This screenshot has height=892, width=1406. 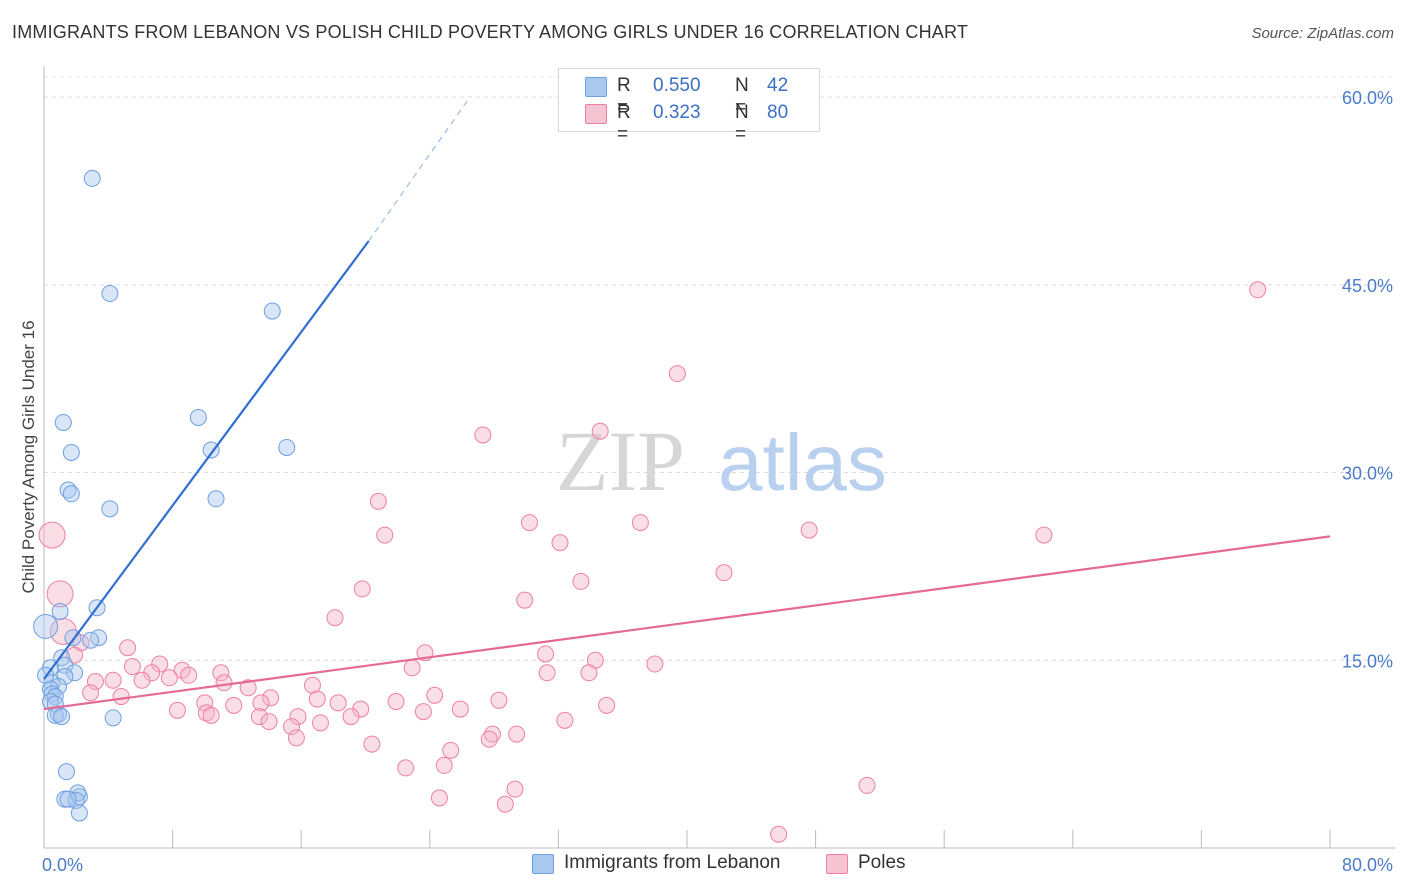 What do you see at coordinates (802, 462) in the screenshot?
I see `watermark-atlas: atlas` at bounding box center [802, 462].